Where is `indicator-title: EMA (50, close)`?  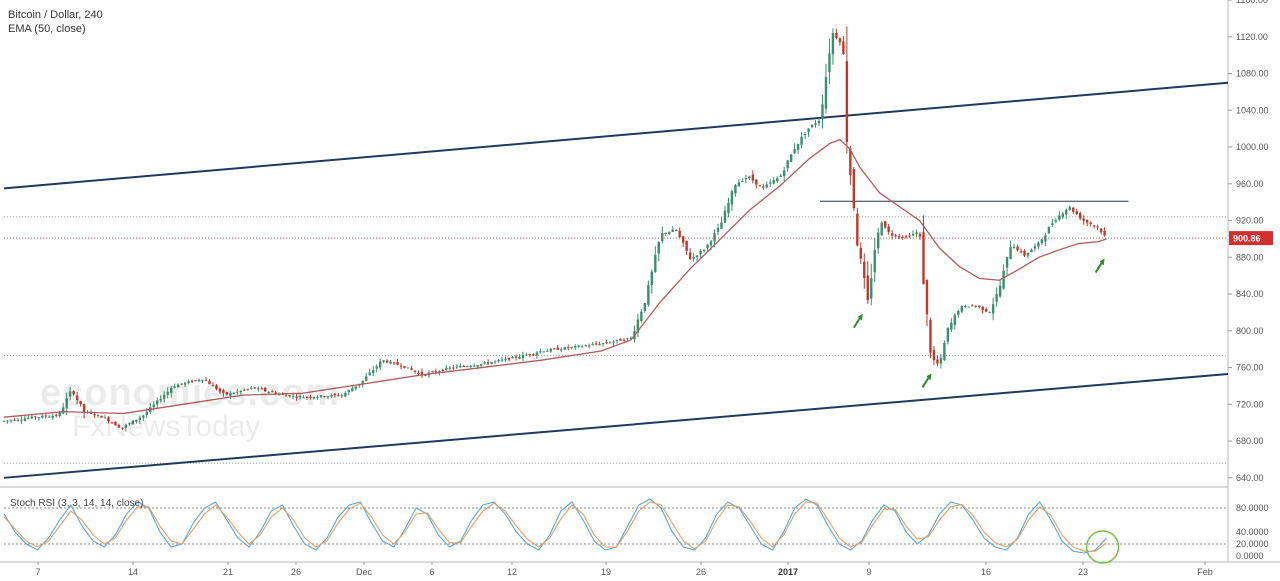
indicator-title: EMA (50, close) is located at coordinates (47, 29).